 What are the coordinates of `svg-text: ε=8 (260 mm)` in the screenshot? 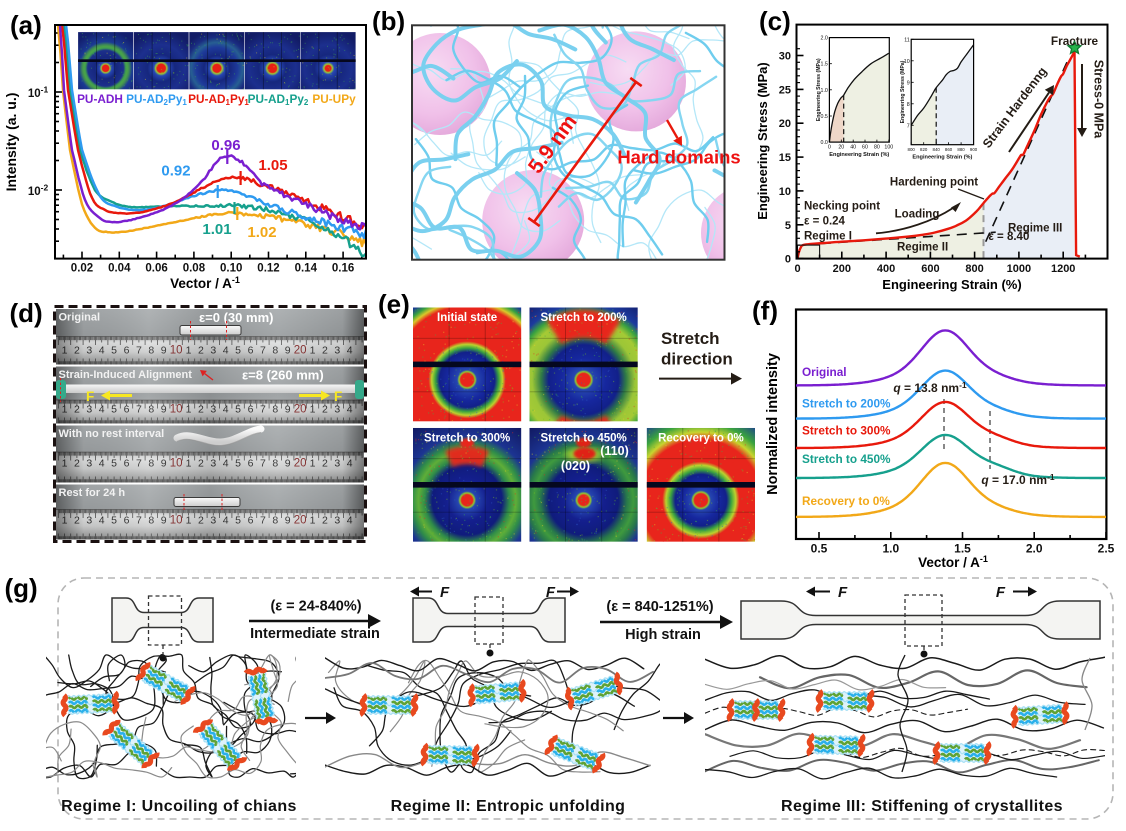 It's located at (283, 375).